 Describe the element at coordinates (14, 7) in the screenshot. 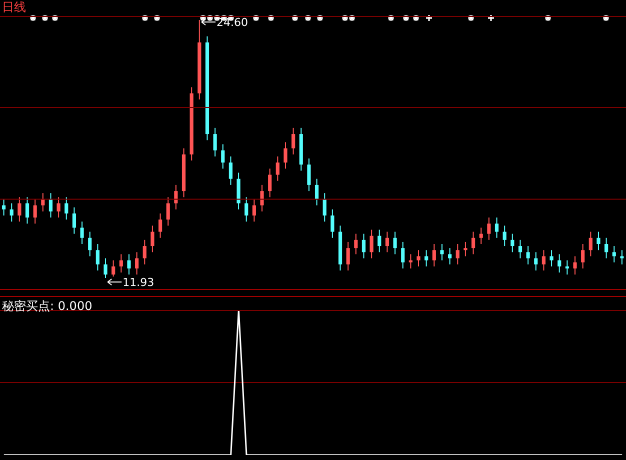

I see `chart-title: 日线` at that location.